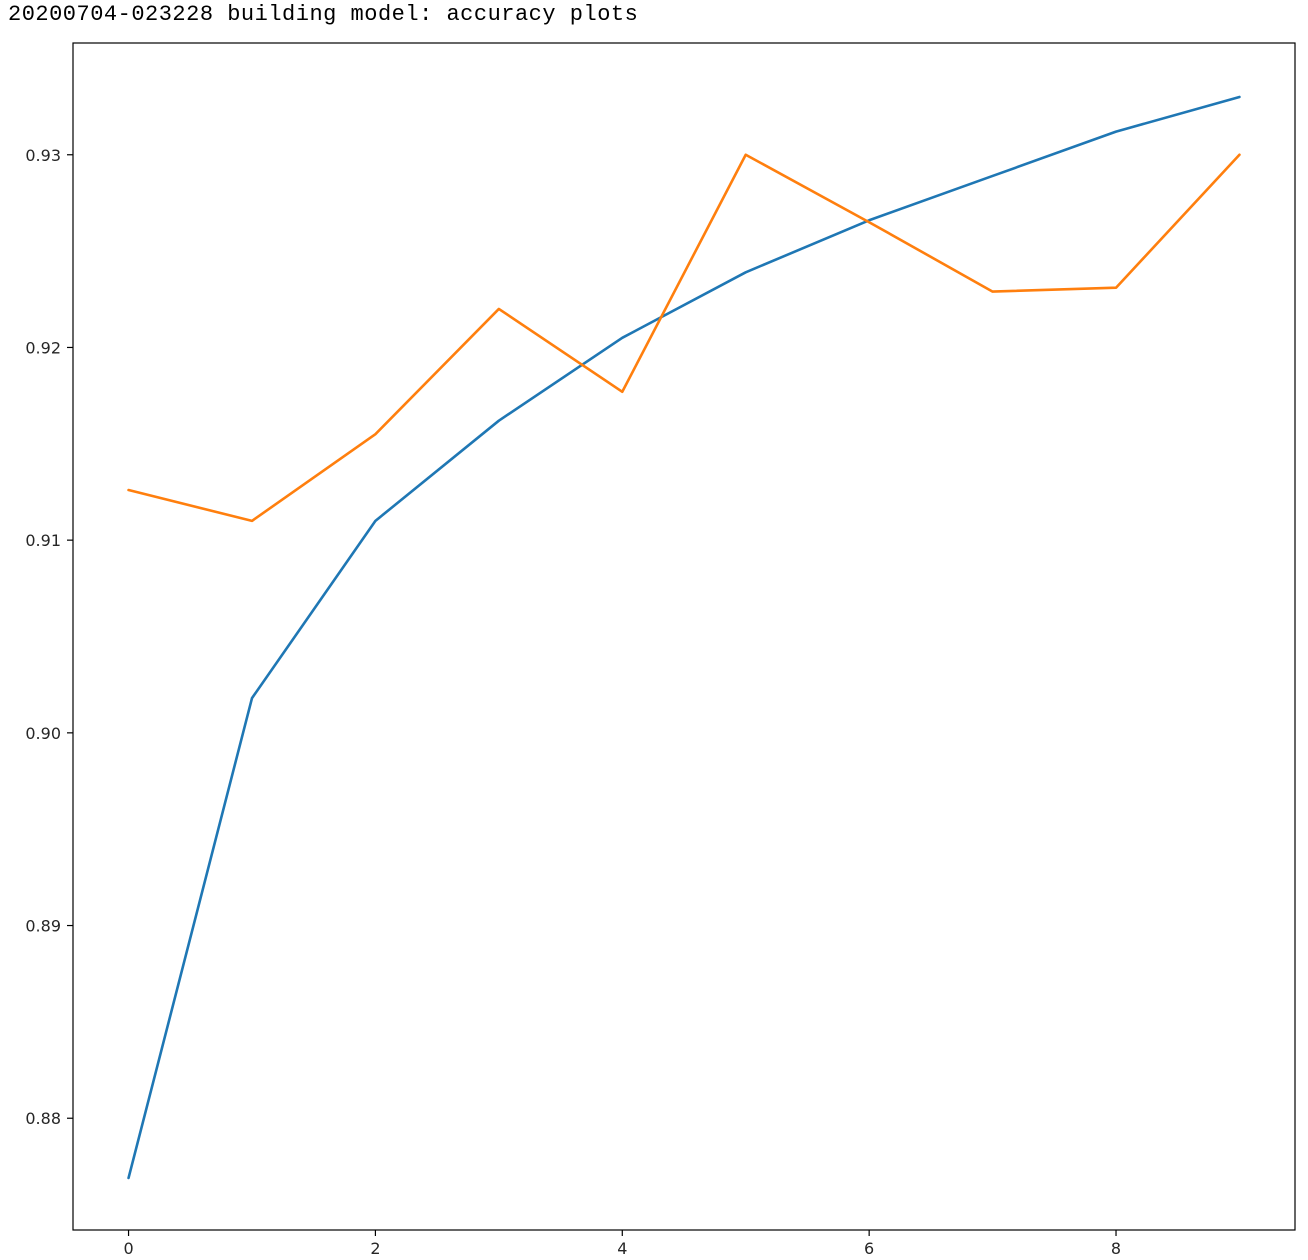 The width and height of the screenshot is (1308, 1260). Describe the element at coordinates (43, 155) in the screenshot. I see `y-tick-label: 0.93` at that location.